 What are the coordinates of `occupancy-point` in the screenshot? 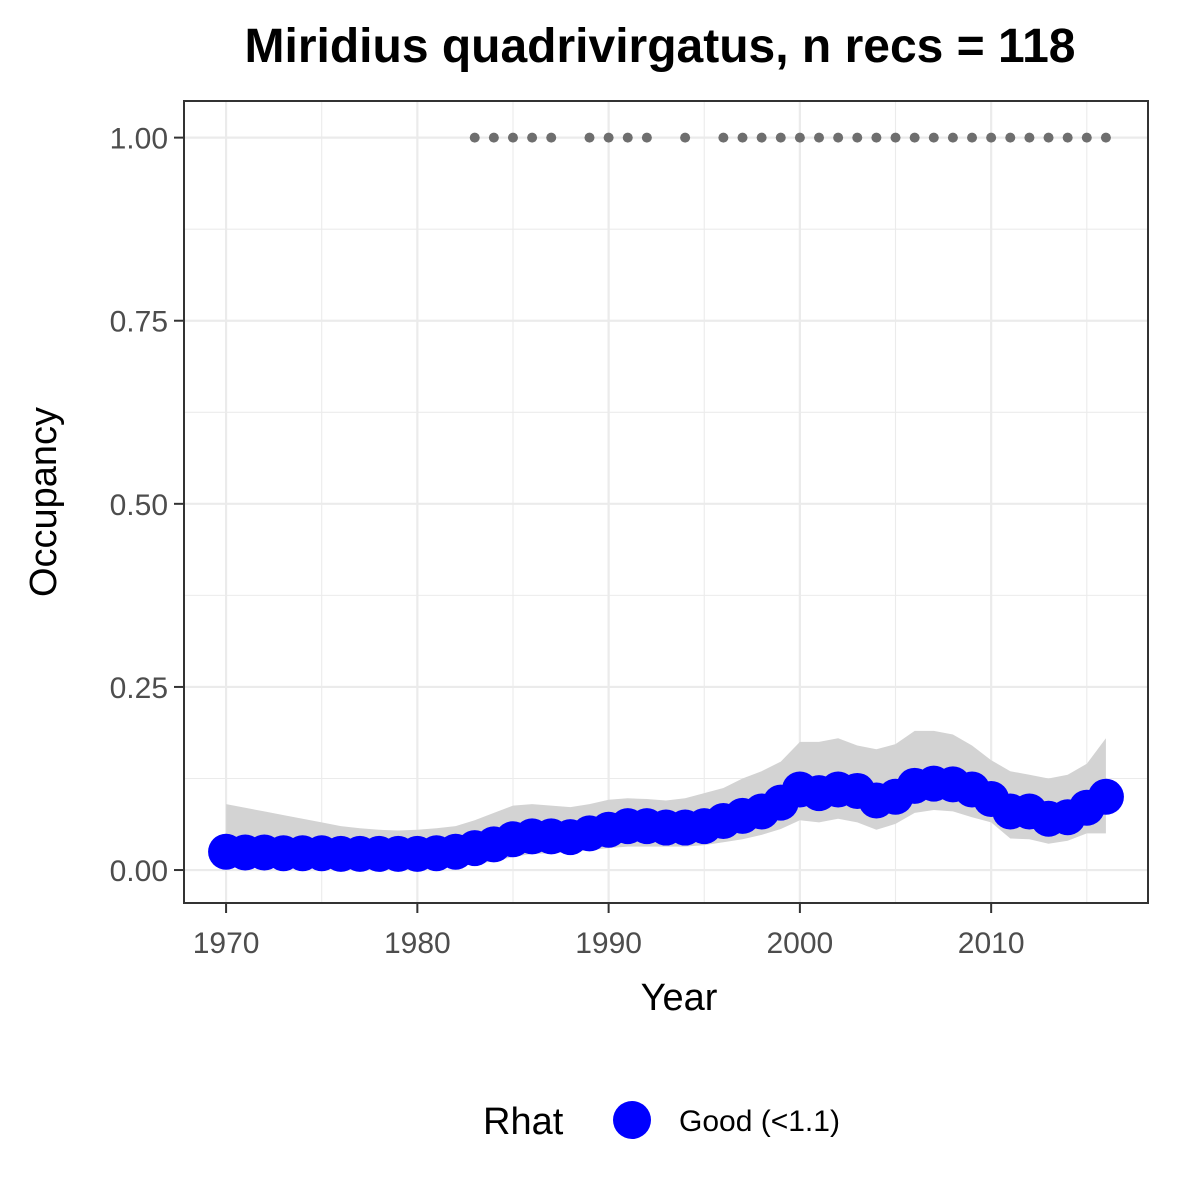 It's located at (1105, 796).